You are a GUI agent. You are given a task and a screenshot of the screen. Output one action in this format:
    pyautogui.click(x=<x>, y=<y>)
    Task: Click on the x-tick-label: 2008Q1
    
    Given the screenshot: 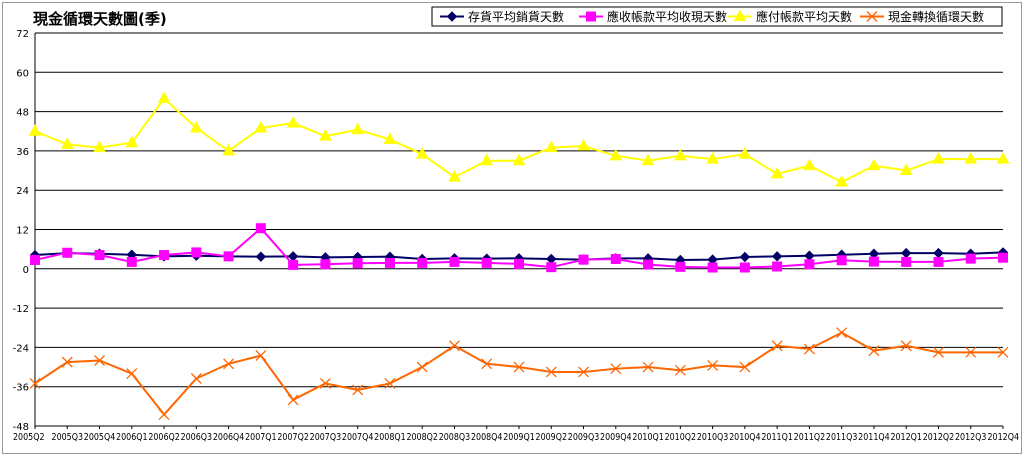 What is the action you would take?
    pyautogui.click(x=390, y=437)
    